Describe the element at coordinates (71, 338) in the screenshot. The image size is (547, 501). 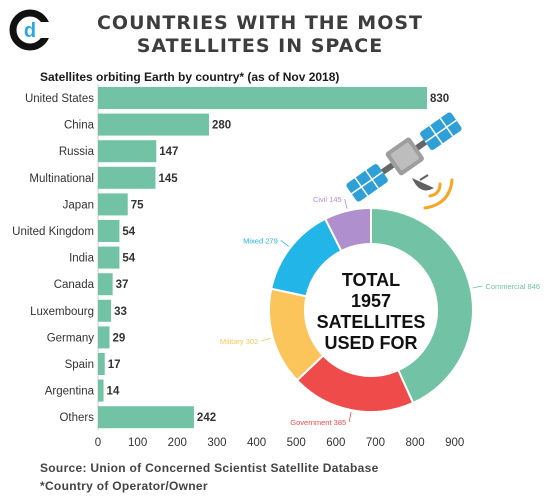
I see `category-label-germany: Germany` at that location.